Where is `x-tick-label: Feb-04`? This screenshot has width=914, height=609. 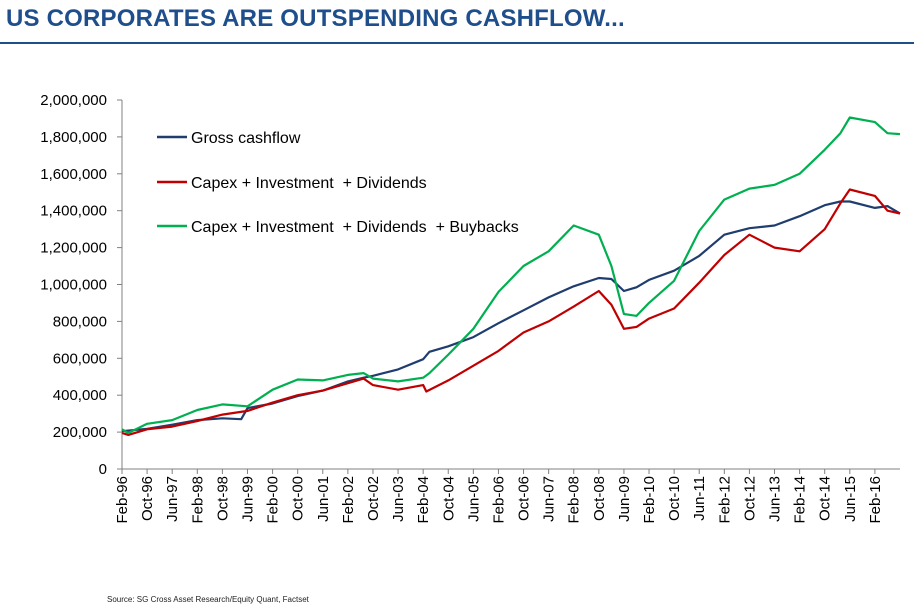
x-tick-label: Feb-04 is located at coordinates (423, 500).